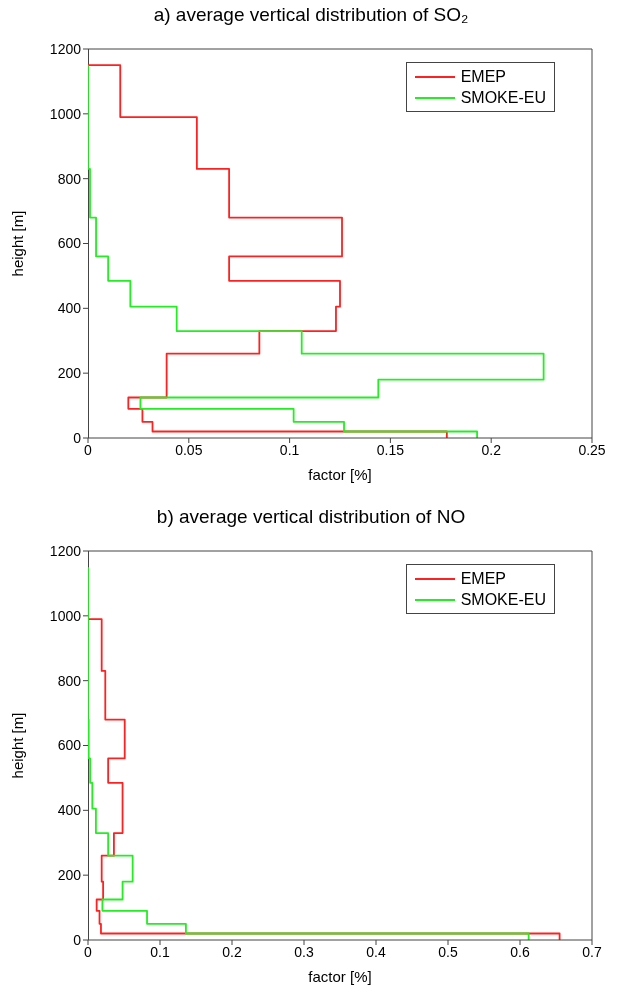  I want to click on x-tick-label: 0.05, so click(189, 449).